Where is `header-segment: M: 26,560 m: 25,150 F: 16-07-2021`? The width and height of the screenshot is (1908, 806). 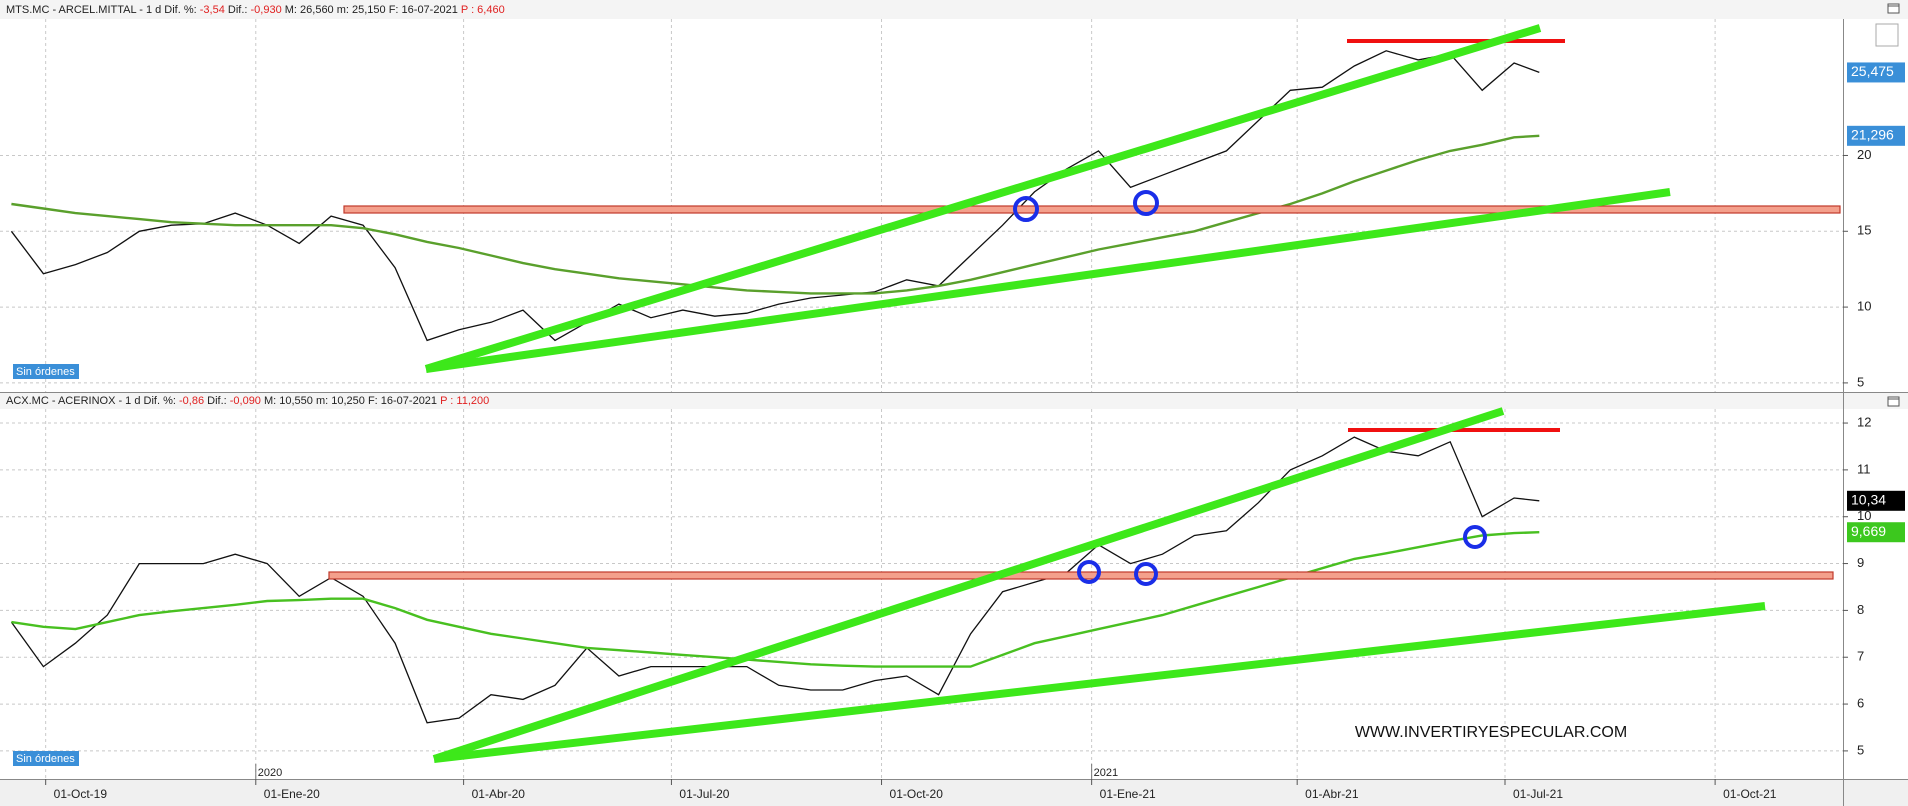 header-segment: M: 26,560 m: 25,150 F: 16-07-2021 is located at coordinates (371, 10).